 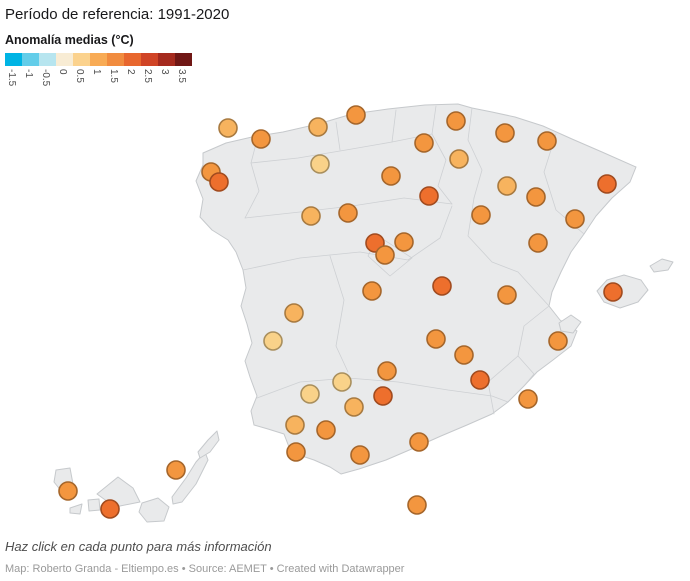 What do you see at coordinates (190, 478) in the screenshot?
I see `land-fuerteventura` at bounding box center [190, 478].